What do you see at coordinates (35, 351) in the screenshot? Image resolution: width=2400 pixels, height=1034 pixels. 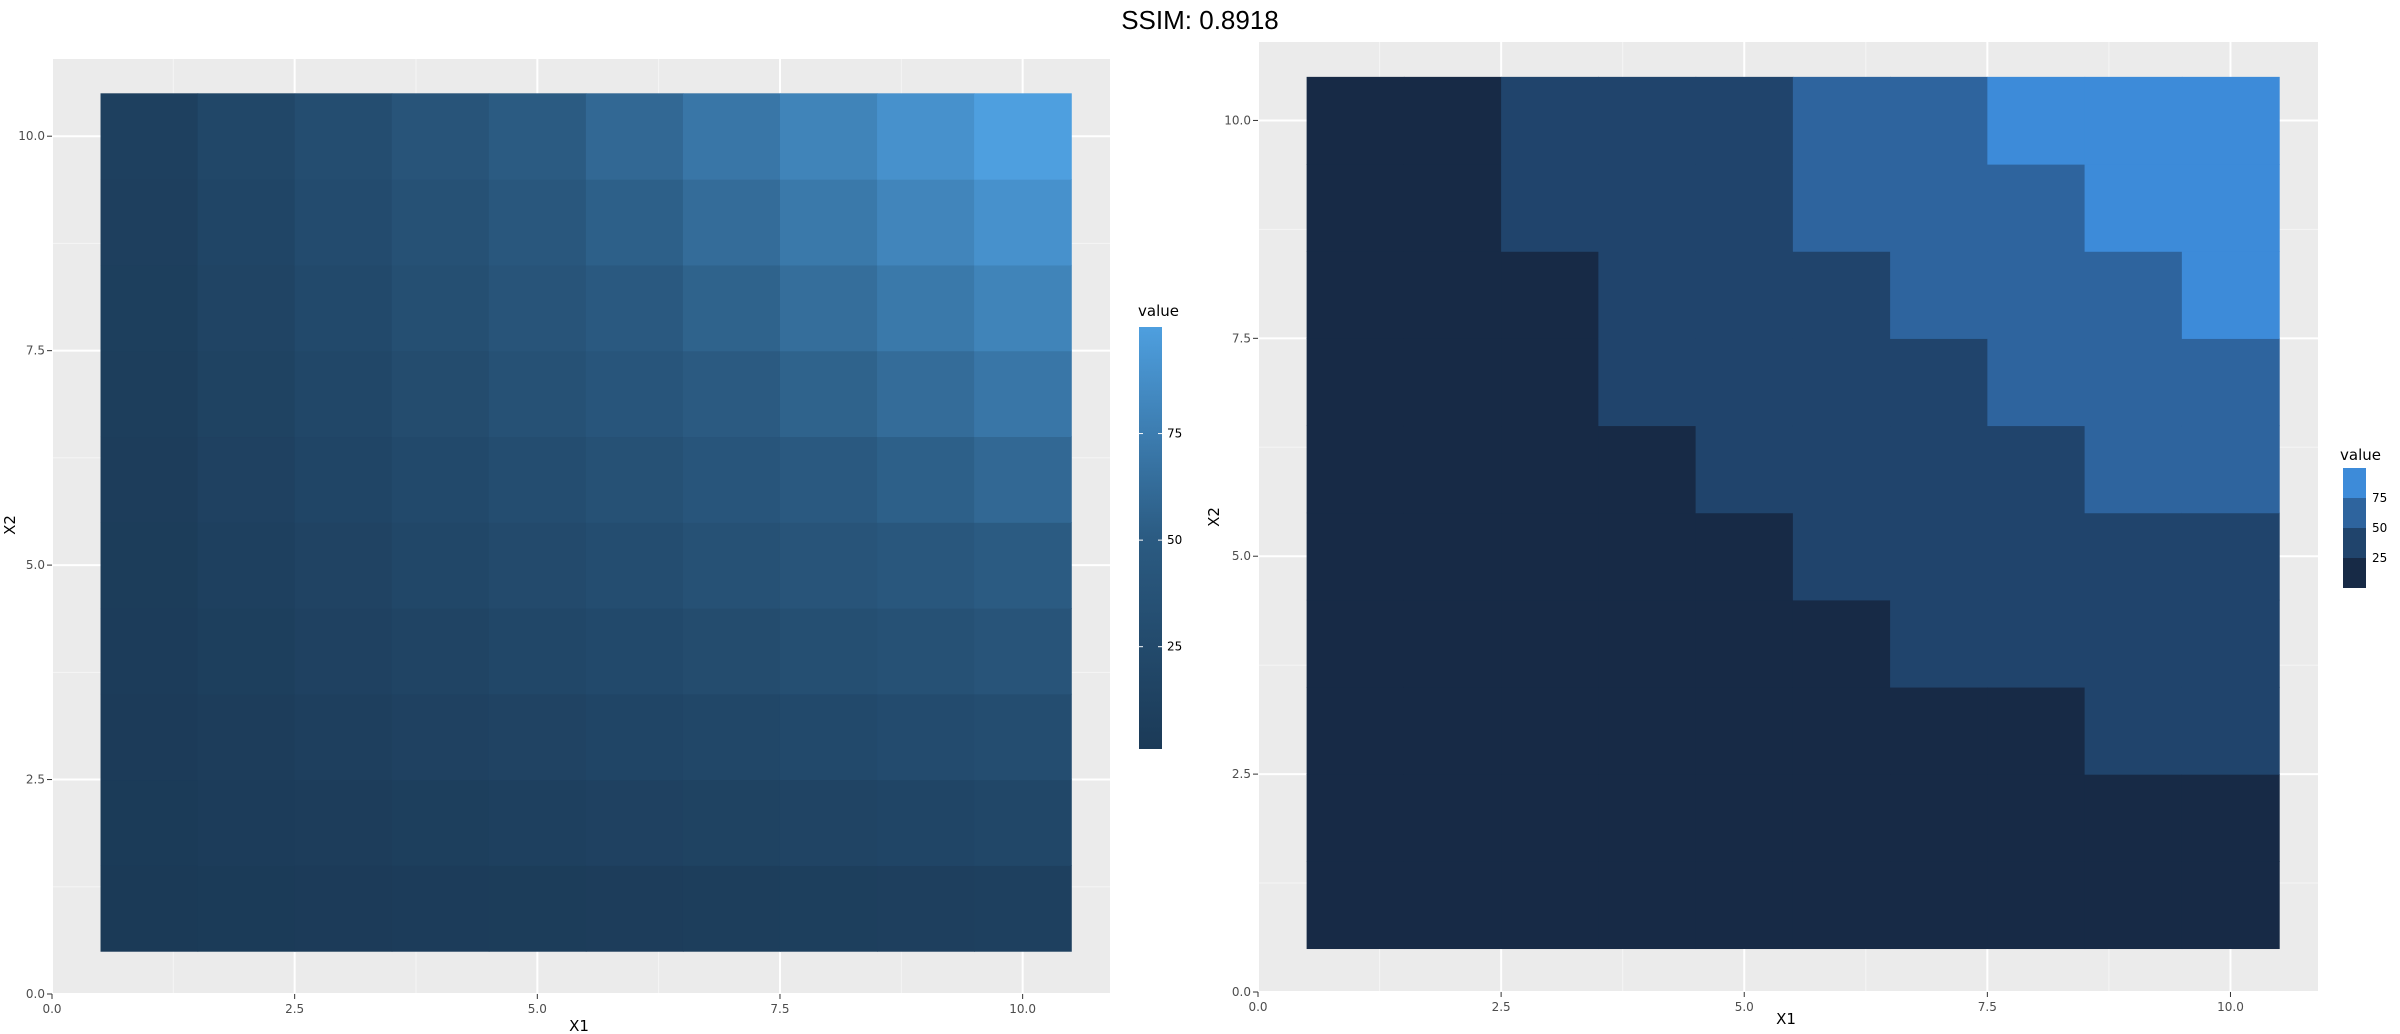 I see `y-tick-label: 7.5` at bounding box center [35, 351].